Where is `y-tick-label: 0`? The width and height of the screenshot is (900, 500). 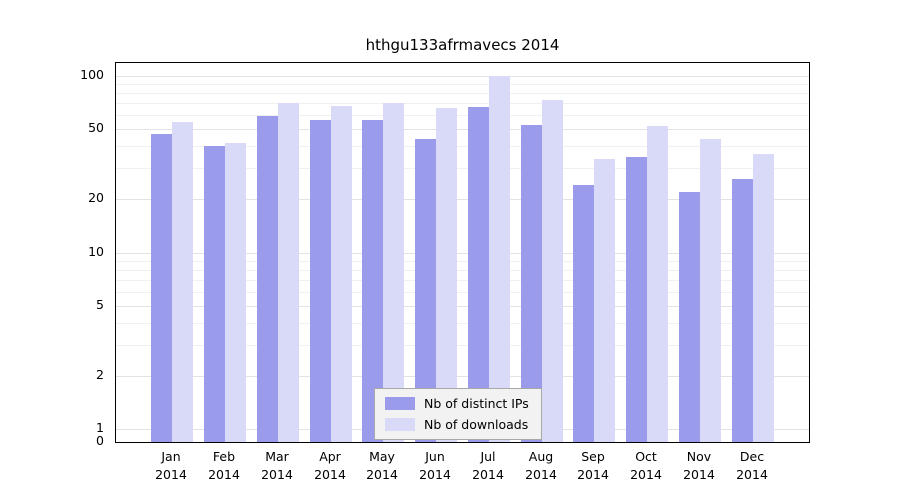
y-tick-label: 0 is located at coordinates (100, 440).